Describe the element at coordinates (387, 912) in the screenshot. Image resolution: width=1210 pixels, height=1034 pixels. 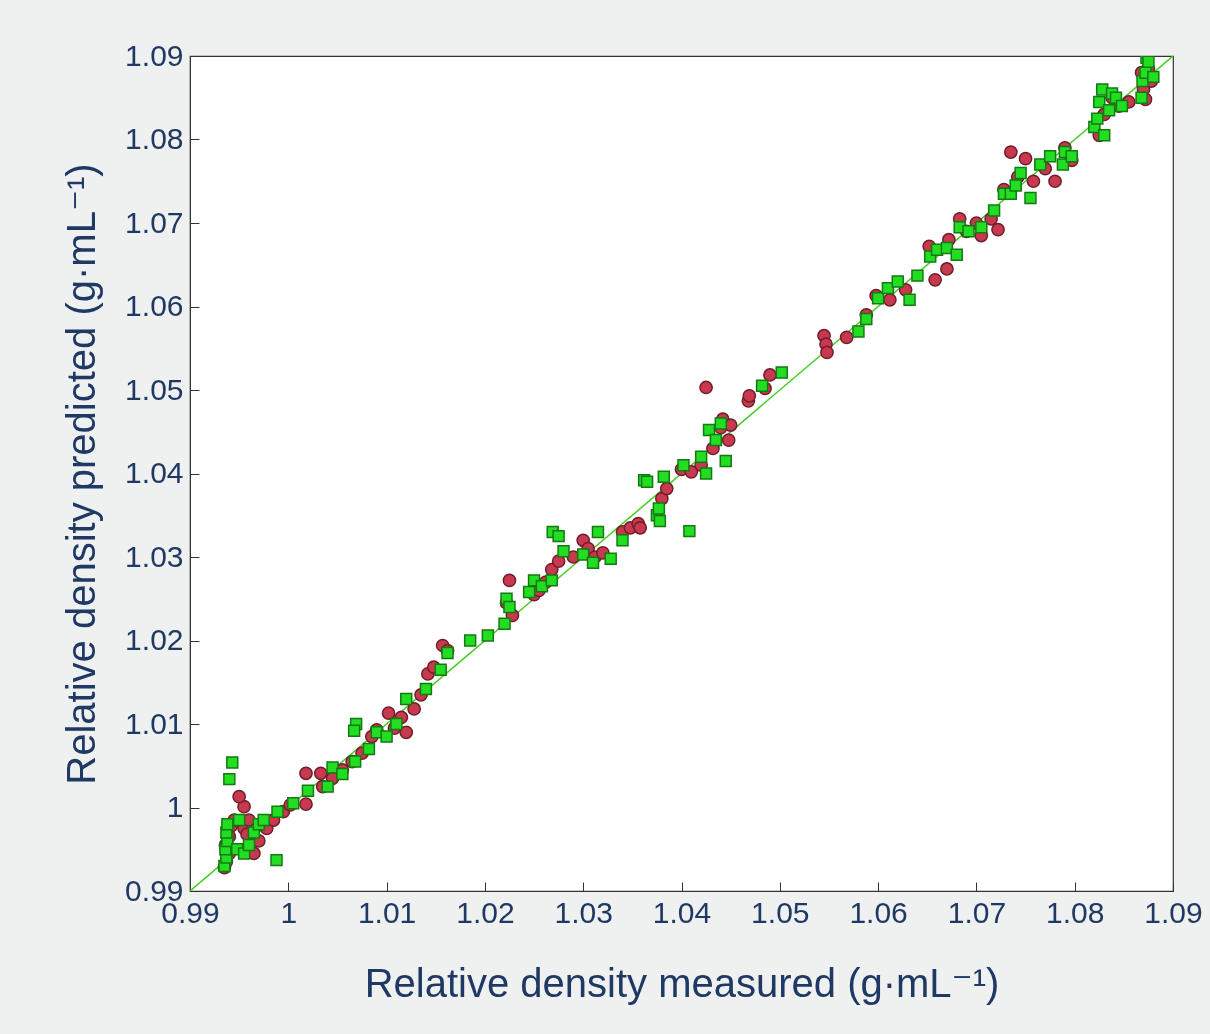
I see `x-tick-label: 1.01` at that location.